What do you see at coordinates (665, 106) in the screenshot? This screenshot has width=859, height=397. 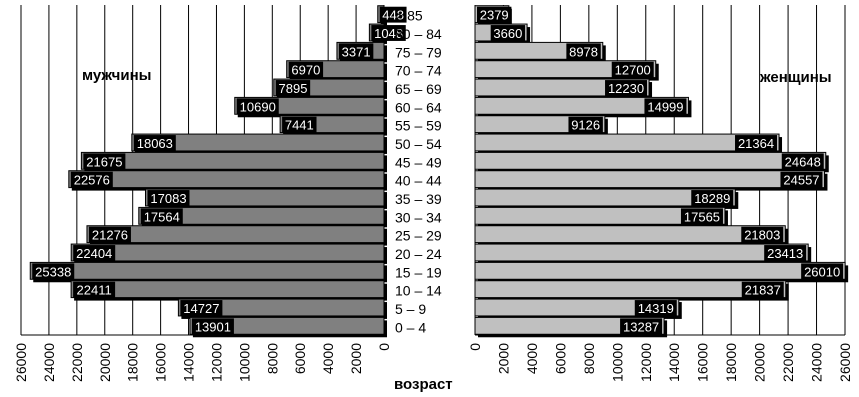 I see `female-value-label: 14999` at bounding box center [665, 106].